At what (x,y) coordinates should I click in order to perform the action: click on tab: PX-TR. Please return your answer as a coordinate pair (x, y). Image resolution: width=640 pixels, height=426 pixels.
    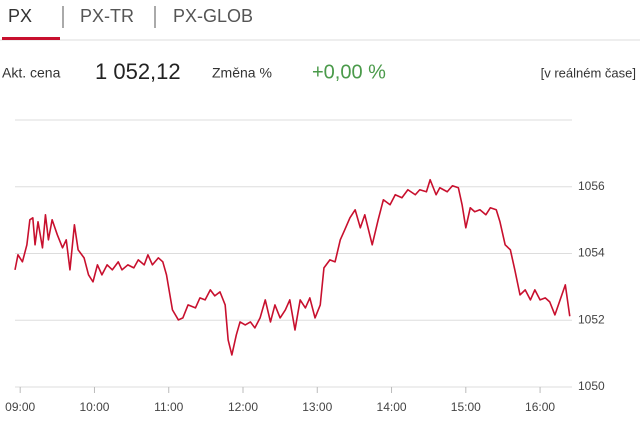
    Looking at the image, I should click on (107, 16).